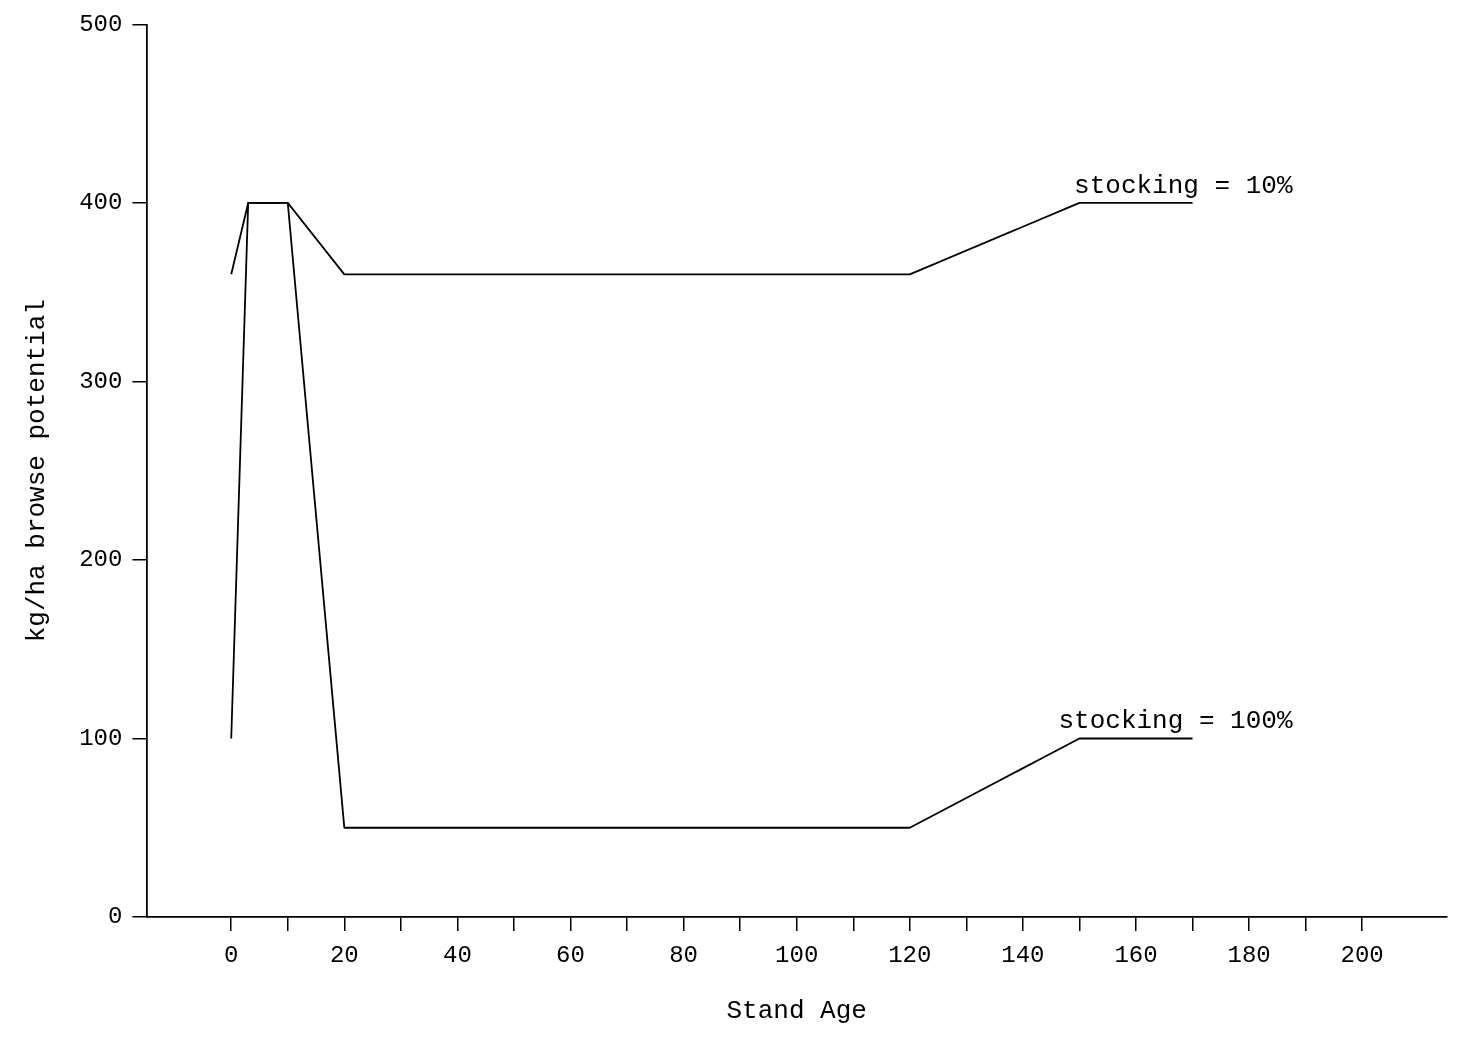 The height and width of the screenshot is (1049, 1457). Describe the element at coordinates (1362, 955) in the screenshot. I see `x-tick-label: 200` at that location.